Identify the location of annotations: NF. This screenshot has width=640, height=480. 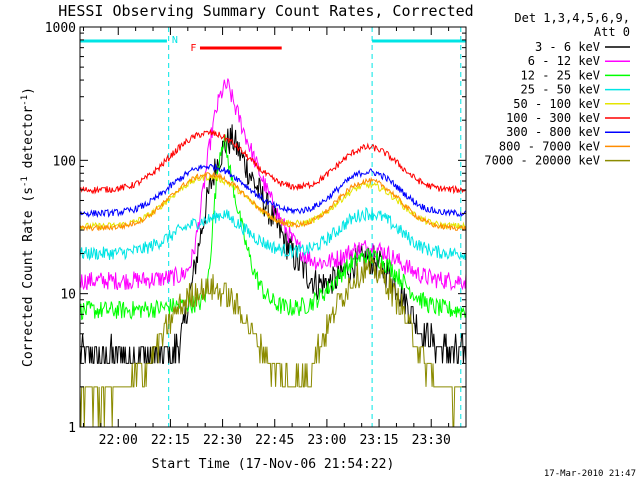
(184, 44).